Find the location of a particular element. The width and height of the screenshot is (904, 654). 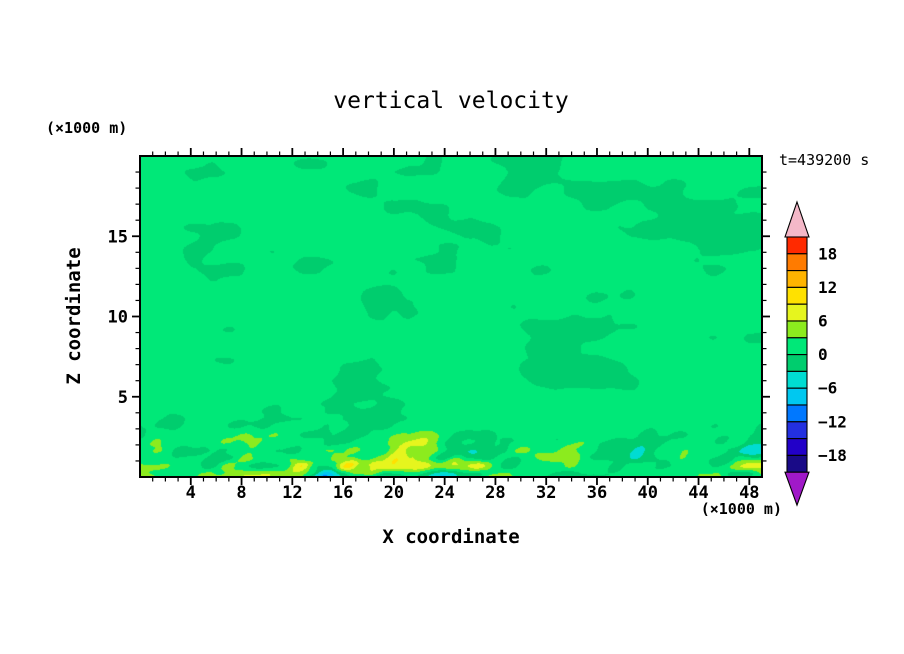

colorbar-arrow-top is located at coordinates (797, 219).